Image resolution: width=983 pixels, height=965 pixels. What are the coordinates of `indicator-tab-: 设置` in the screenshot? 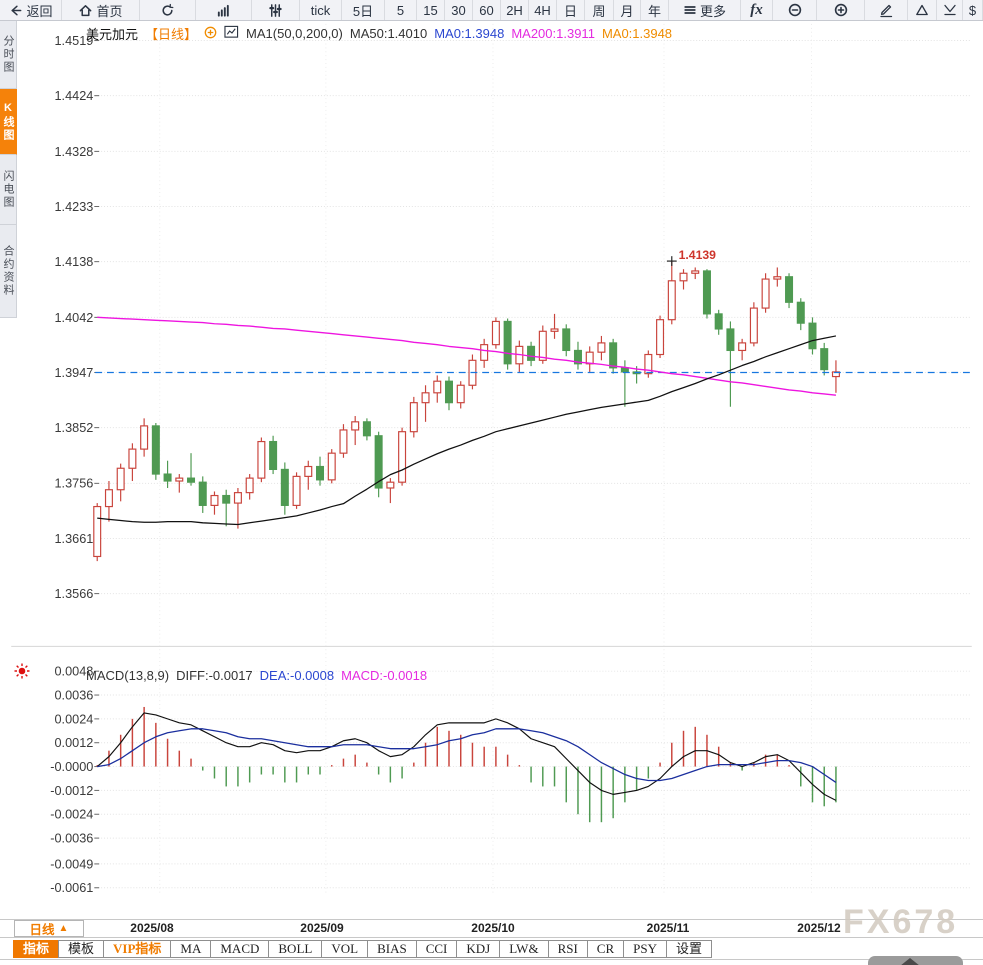 It's located at (689, 948).